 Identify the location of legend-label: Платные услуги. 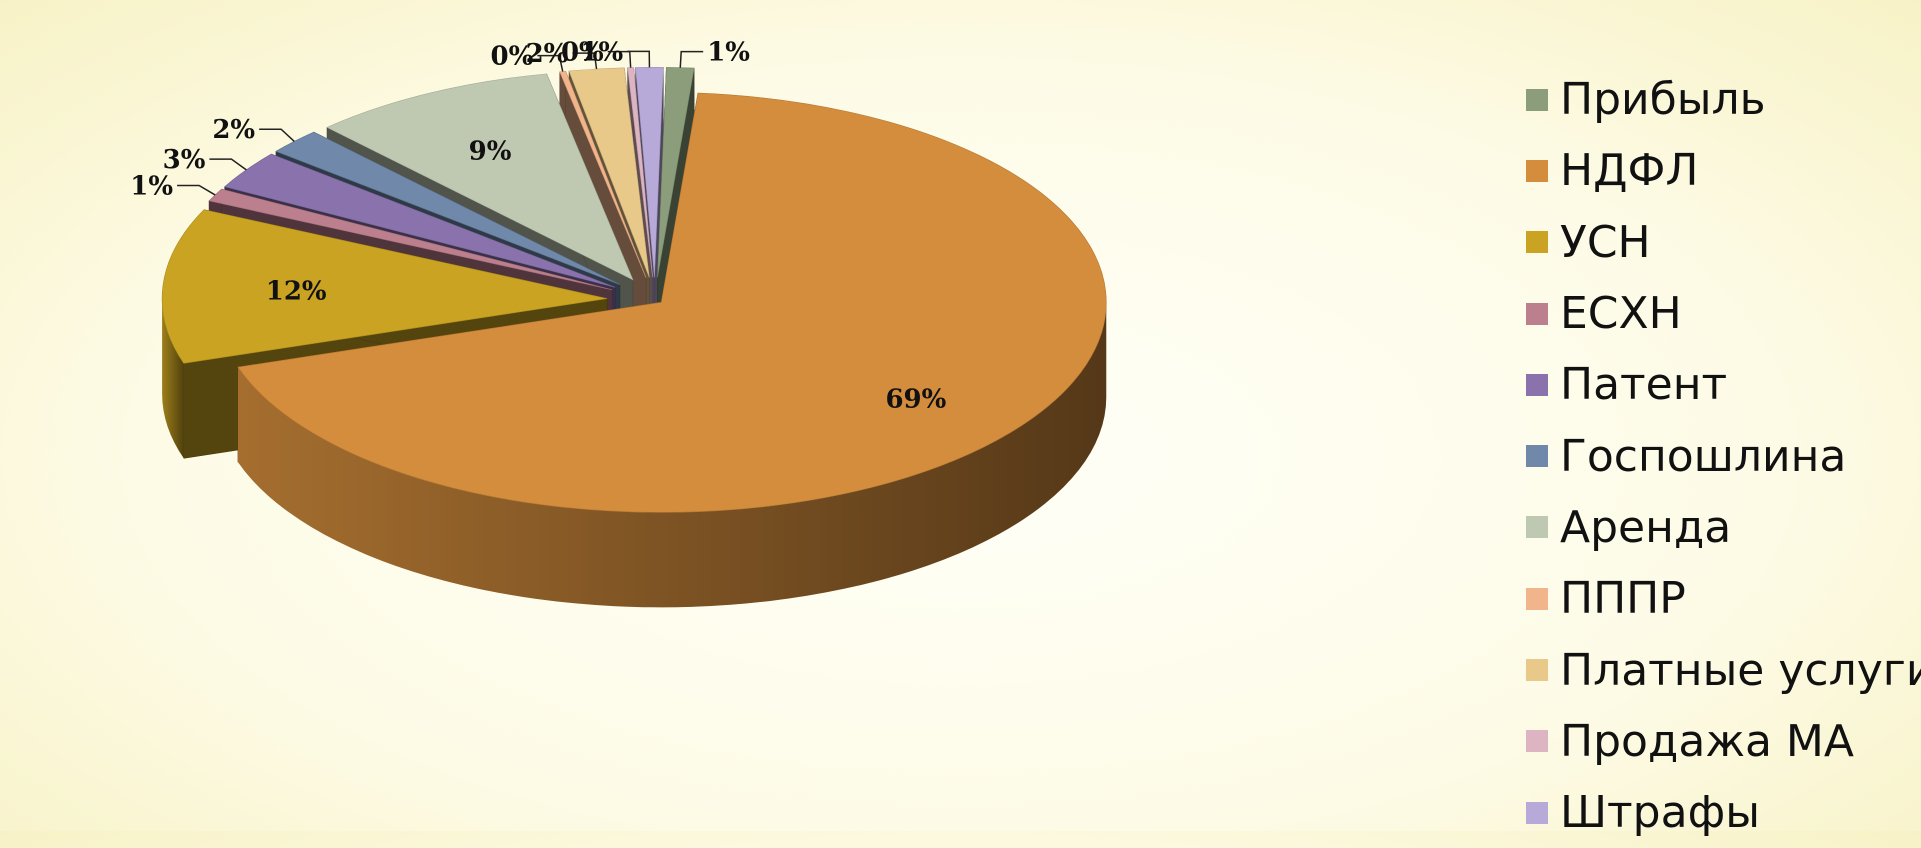
(1740, 670).